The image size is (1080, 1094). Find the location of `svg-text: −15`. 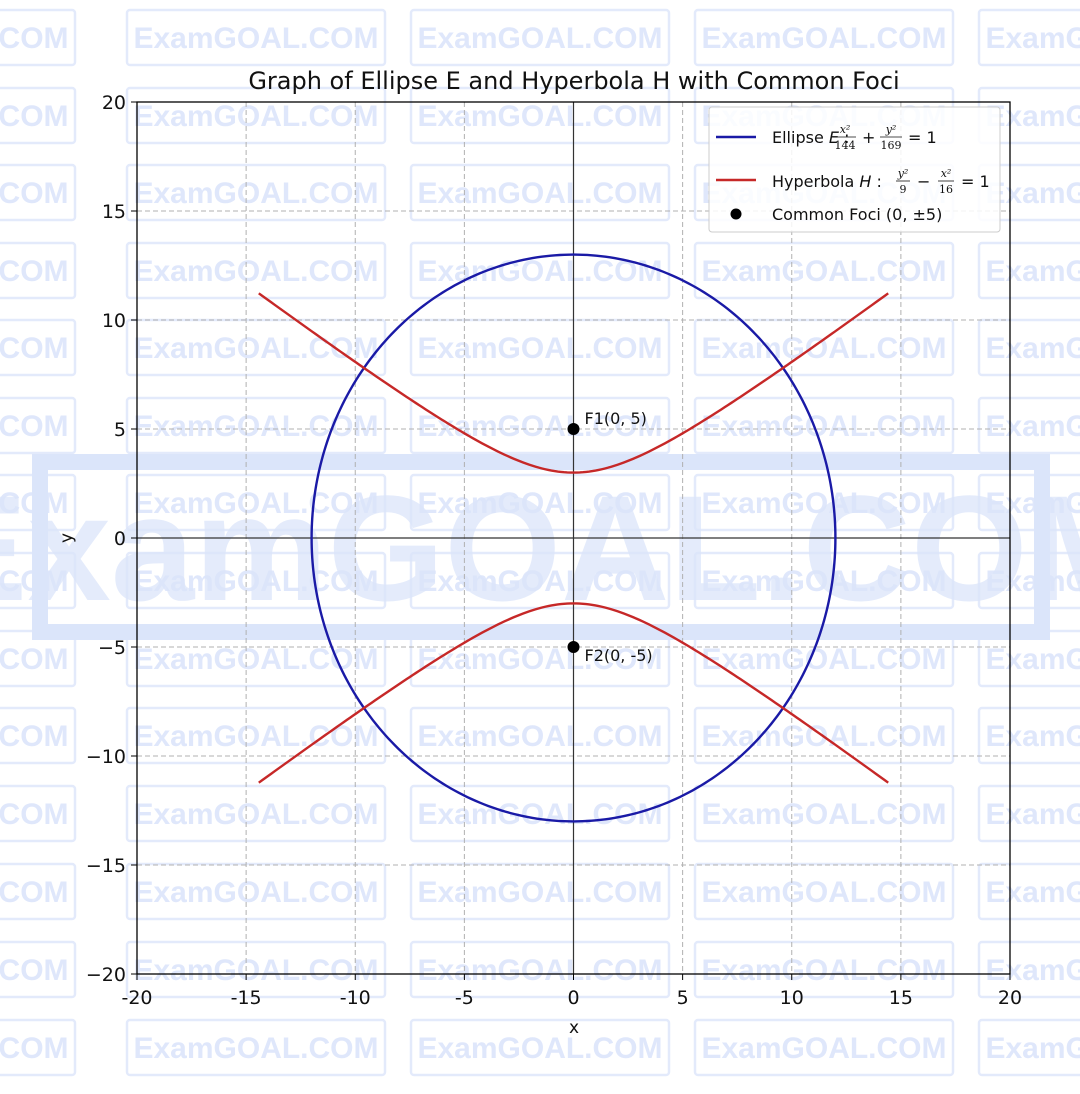

svg-text: −15 is located at coordinates (106, 866).